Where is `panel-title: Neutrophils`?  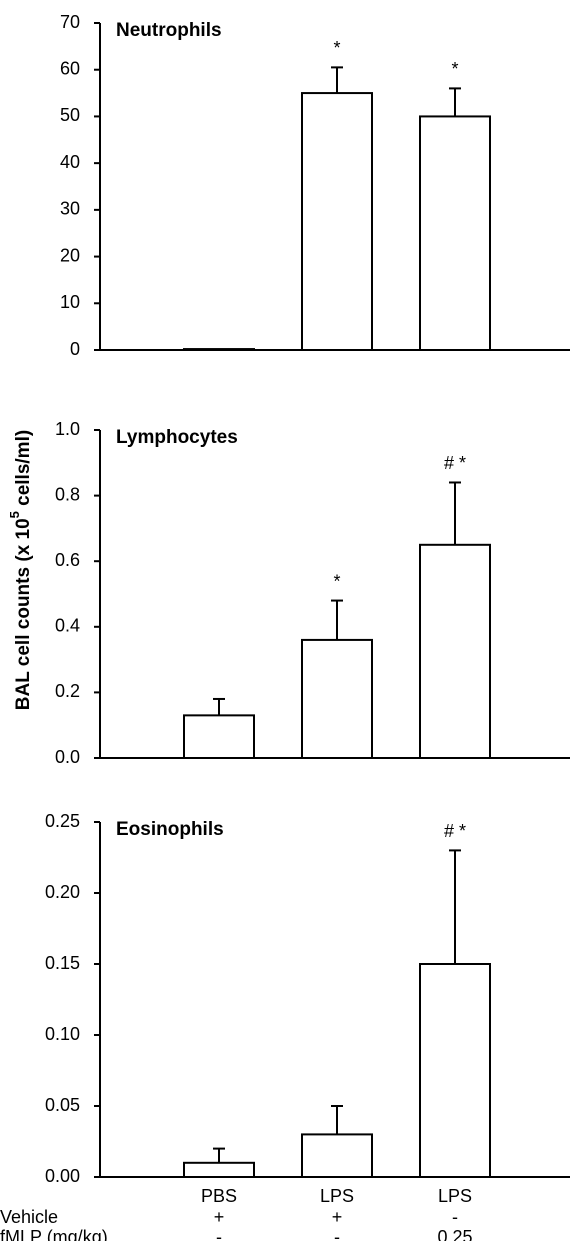 panel-title: Neutrophils is located at coordinates (169, 30).